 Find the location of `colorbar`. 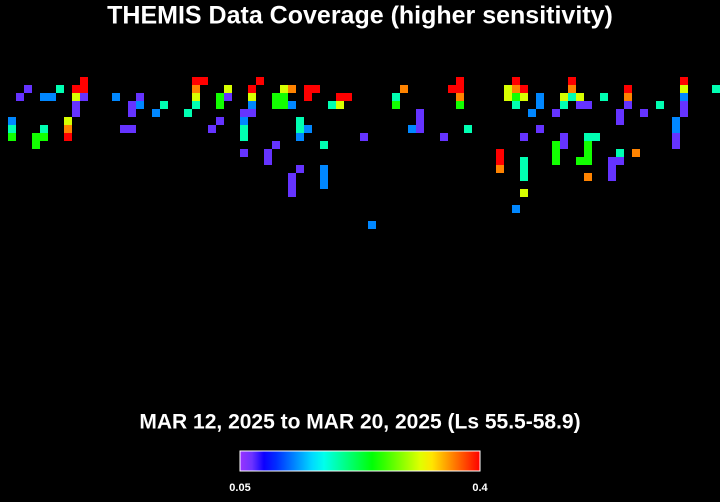

colorbar is located at coordinates (360, 461).